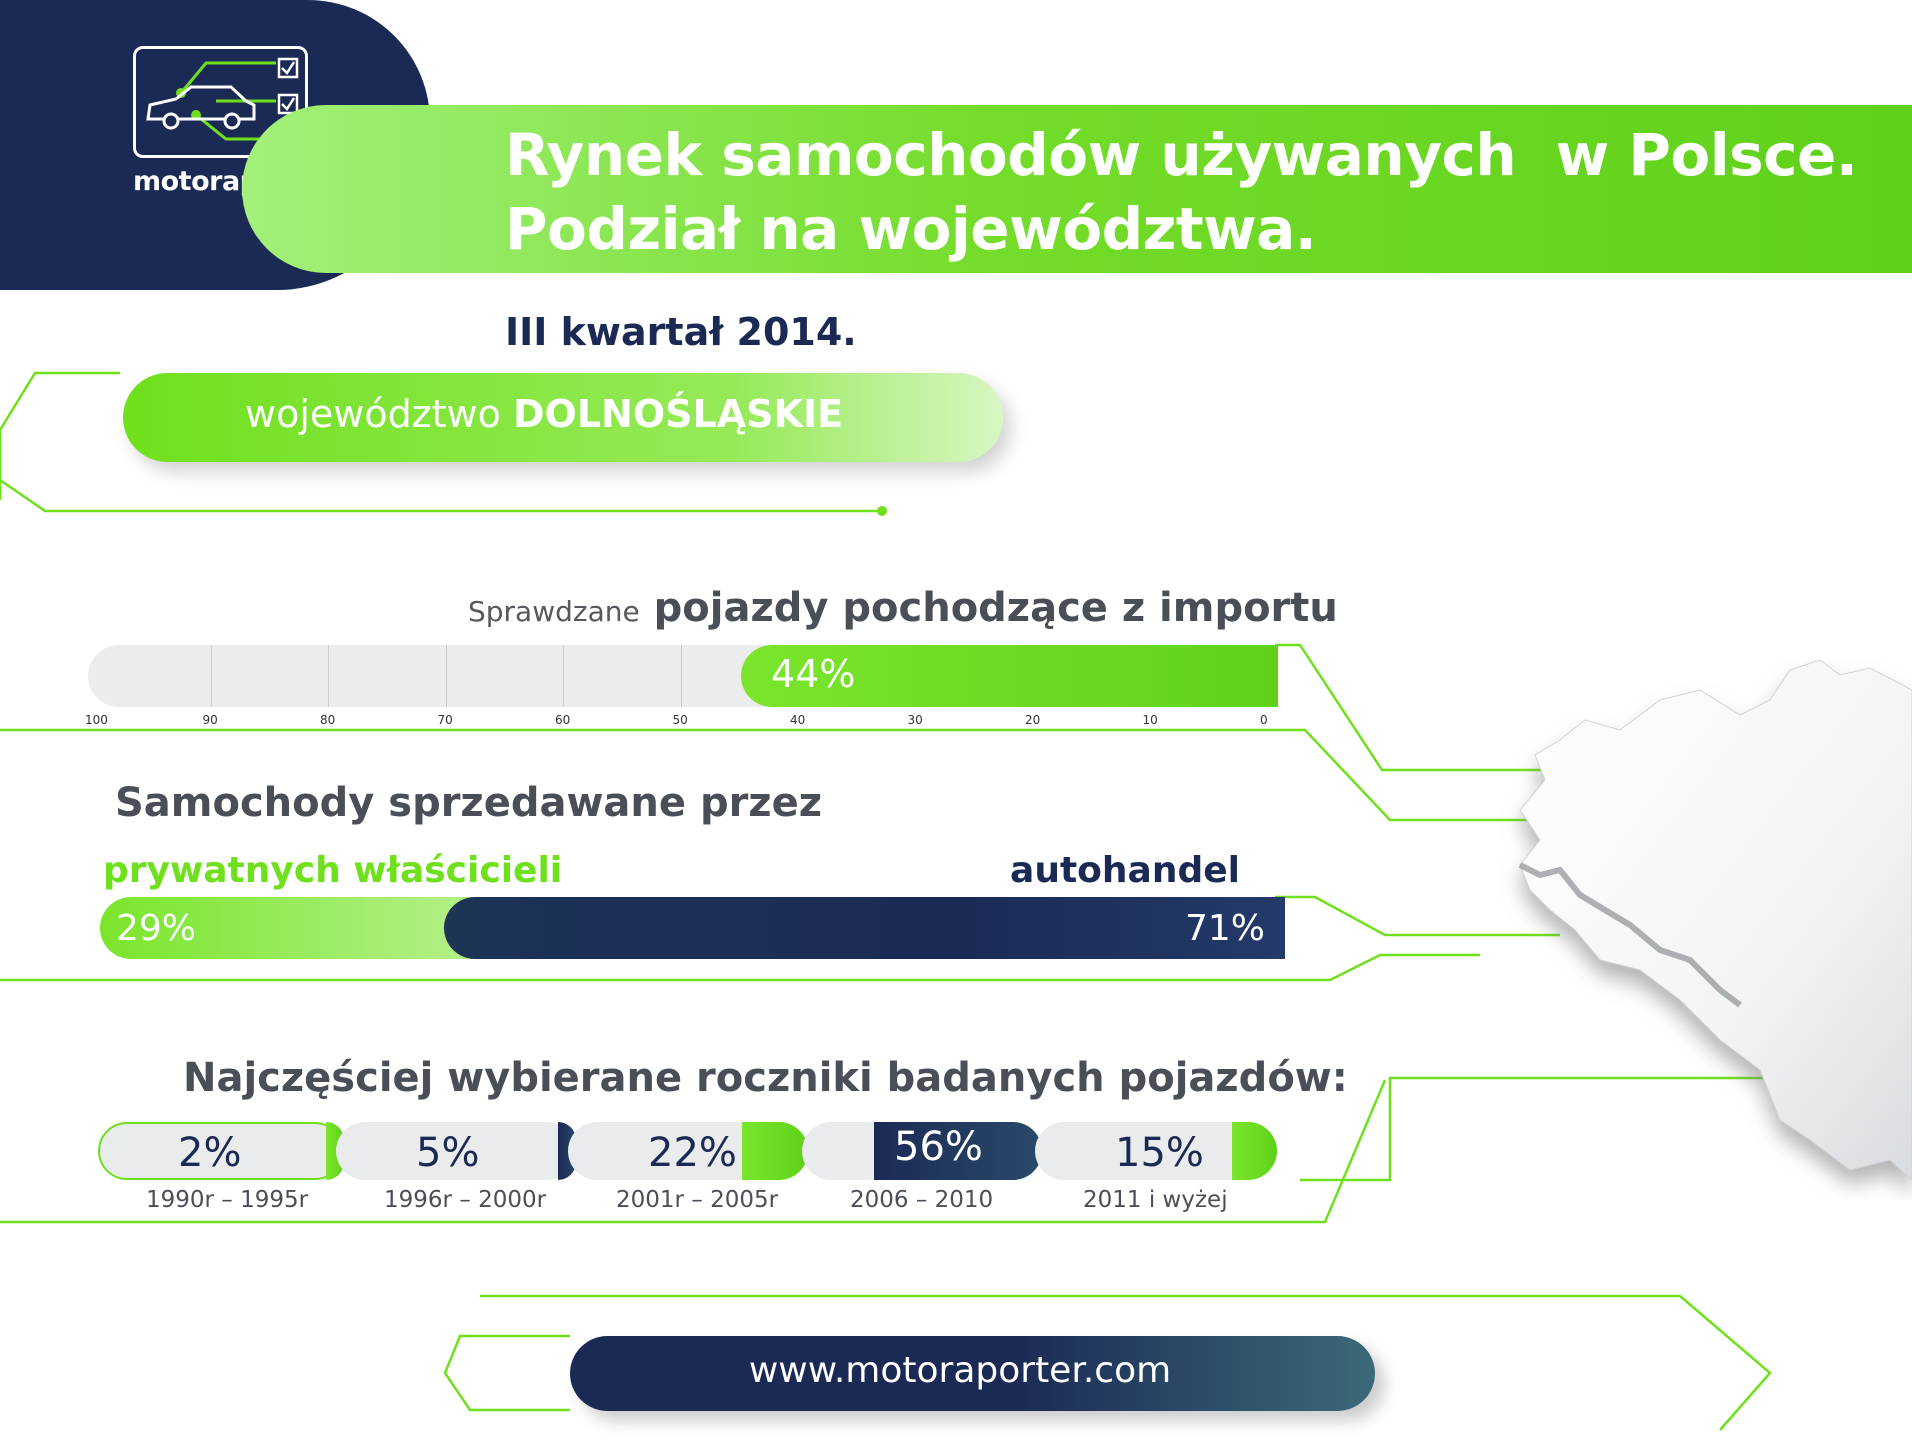  What do you see at coordinates (1159, 1153) in the screenshot?
I see `year-value-label: 15%` at bounding box center [1159, 1153].